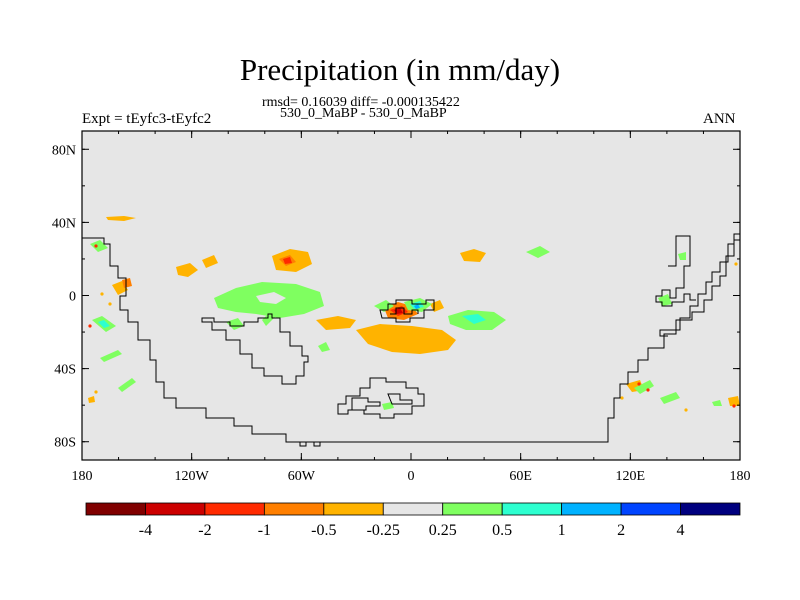 The width and height of the screenshot is (800, 600). I want to click on lon-tick-label: 120W, so click(192, 476).